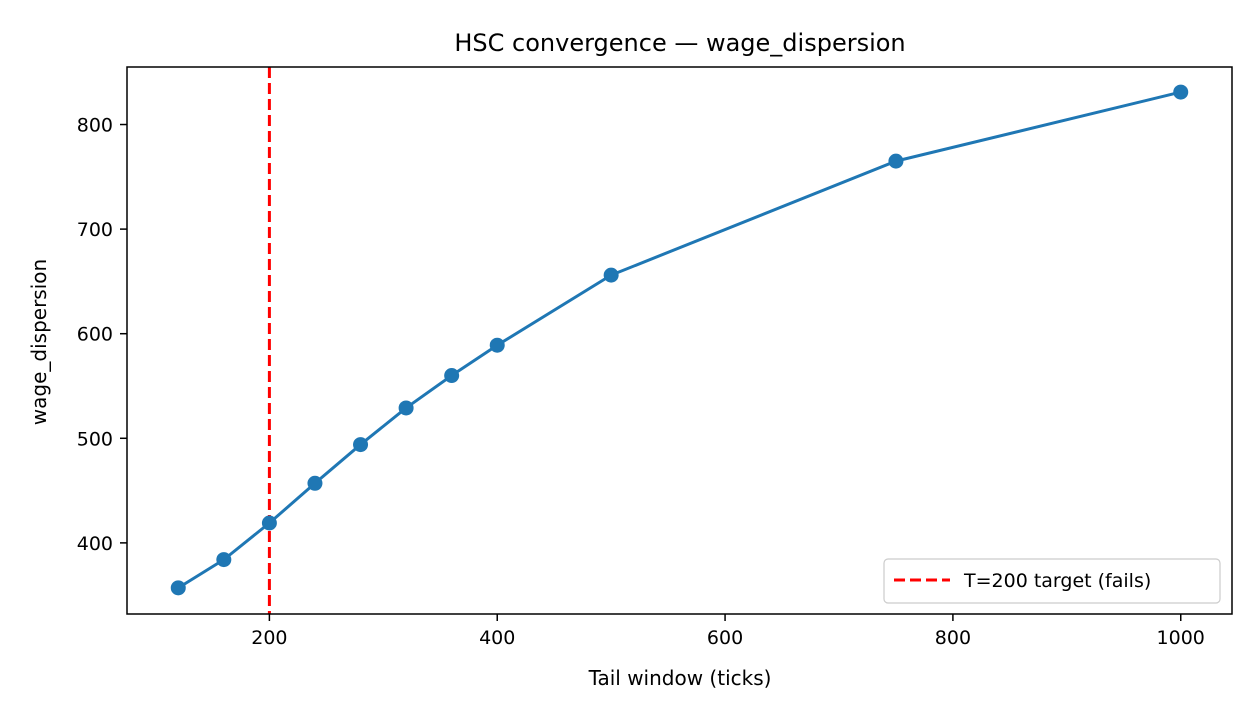  Describe the element at coordinates (497, 638) in the screenshot. I see `x-tick-label: 400` at that location.